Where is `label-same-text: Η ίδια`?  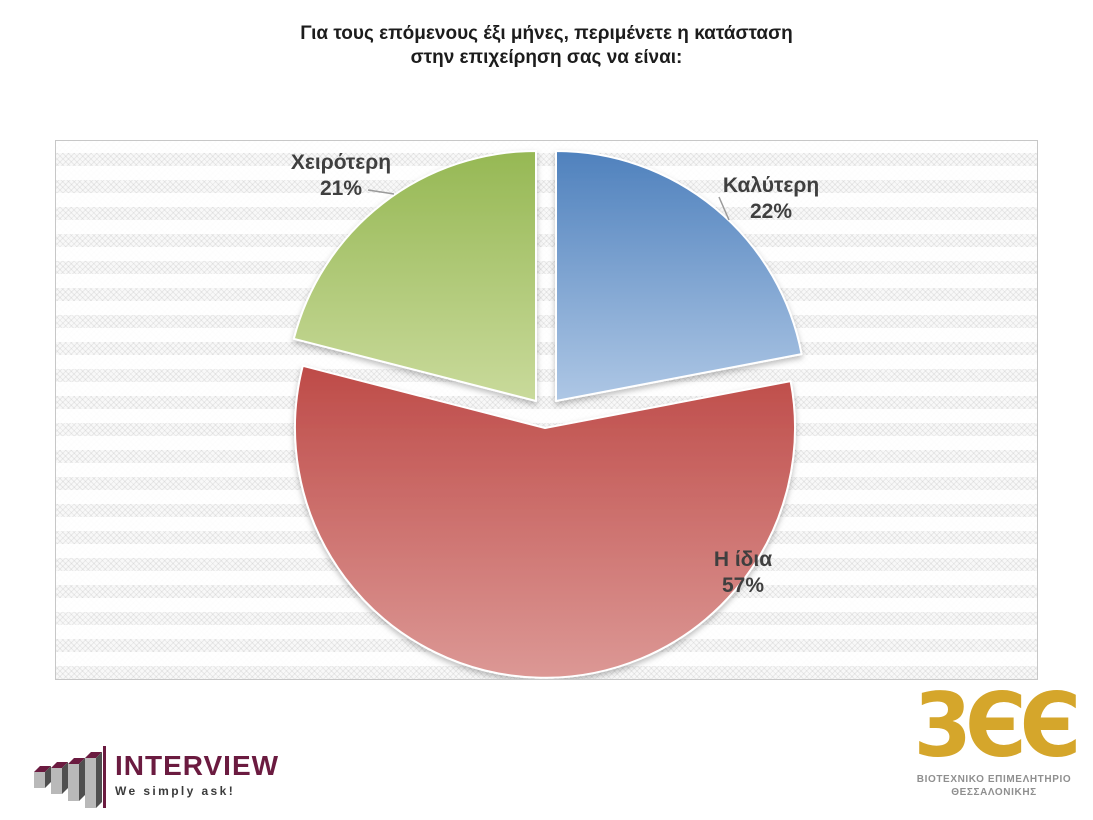 label-same-text: Η ίδια is located at coordinates (743, 559).